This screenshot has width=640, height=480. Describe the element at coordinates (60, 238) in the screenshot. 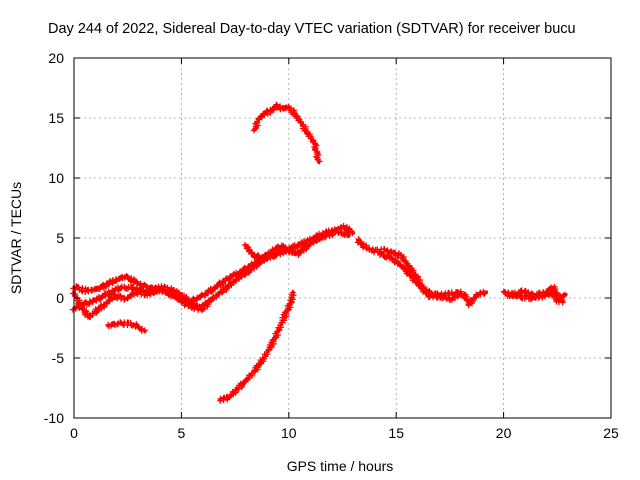

I see `y-tick-label: 5` at that location.